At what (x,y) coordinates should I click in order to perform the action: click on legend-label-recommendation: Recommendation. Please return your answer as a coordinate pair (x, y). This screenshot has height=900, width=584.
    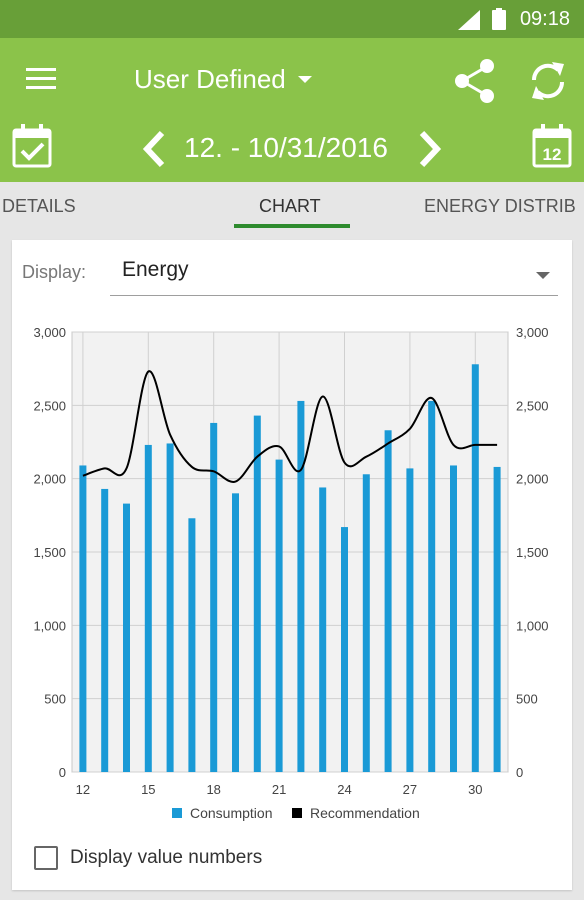
    Looking at the image, I should click on (365, 813).